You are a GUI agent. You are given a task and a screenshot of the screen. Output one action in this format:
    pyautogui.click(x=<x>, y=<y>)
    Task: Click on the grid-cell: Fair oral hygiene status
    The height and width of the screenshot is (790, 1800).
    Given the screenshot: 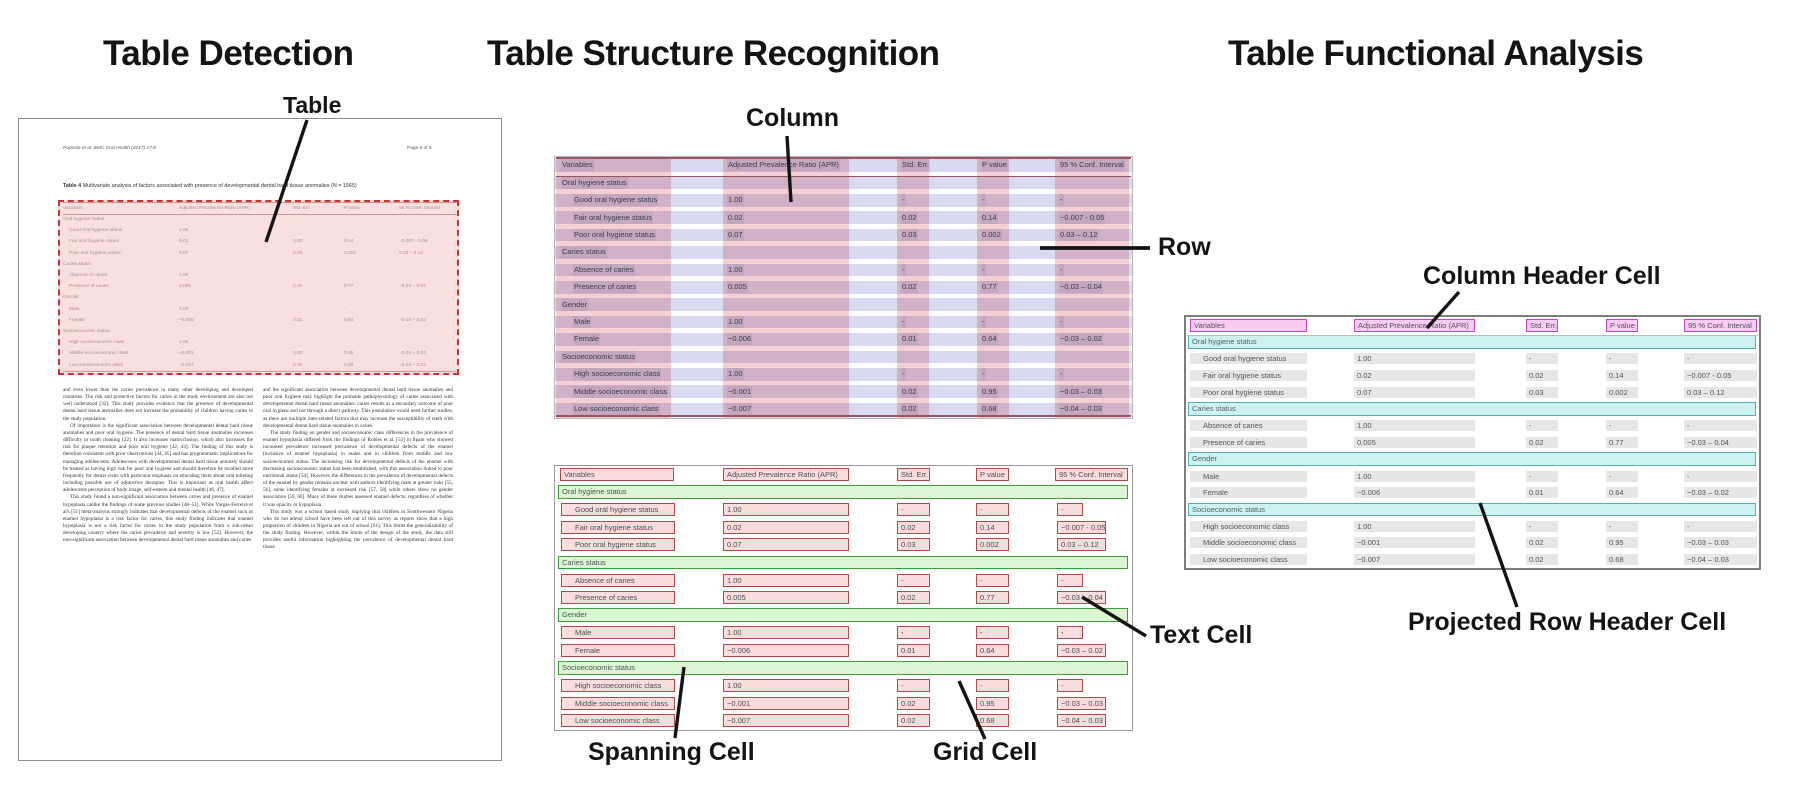 What is the action you would take?
    pyautogui.click(x=618, y=527)
    